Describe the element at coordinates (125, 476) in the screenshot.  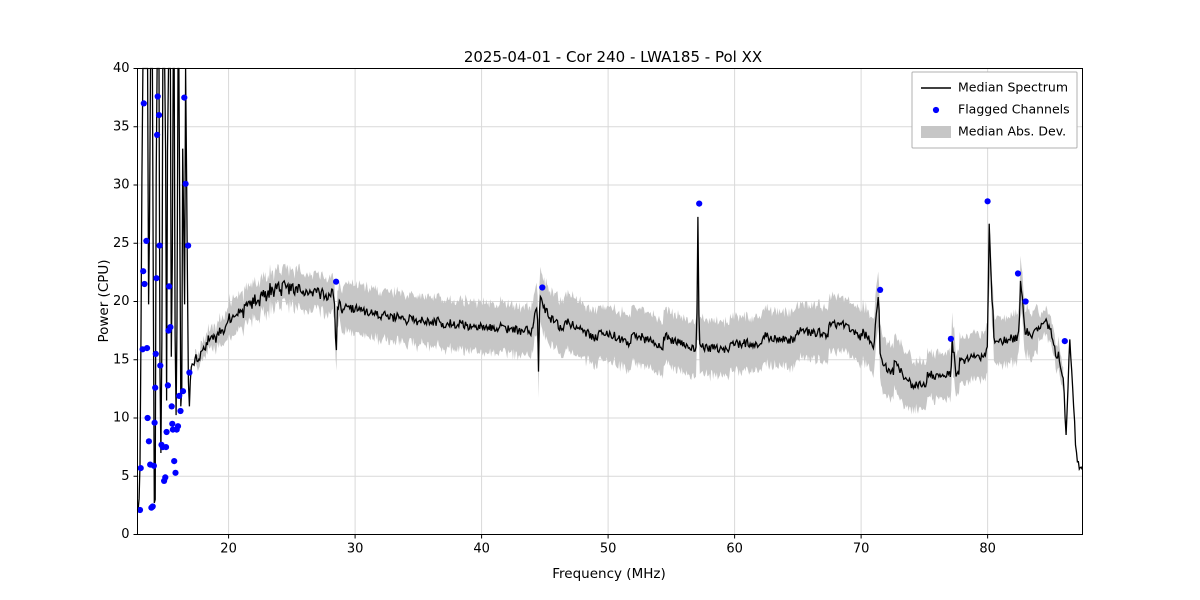
I see `y-tick-label: 5` at that location.